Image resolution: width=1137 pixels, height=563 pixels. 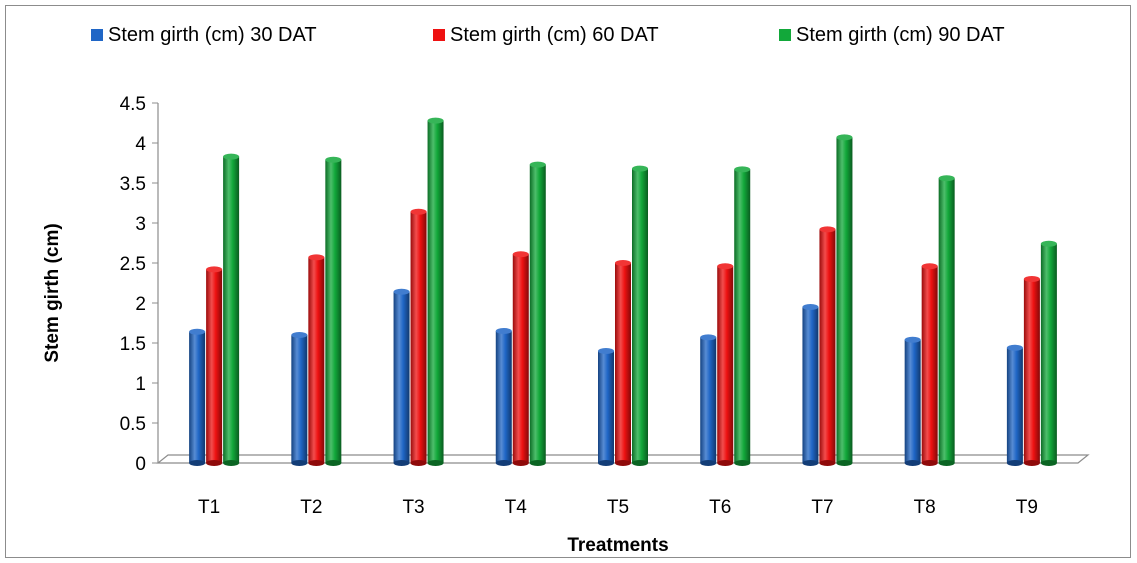 I want to click on y-tick-label: 0, so click(x=140, y=464).